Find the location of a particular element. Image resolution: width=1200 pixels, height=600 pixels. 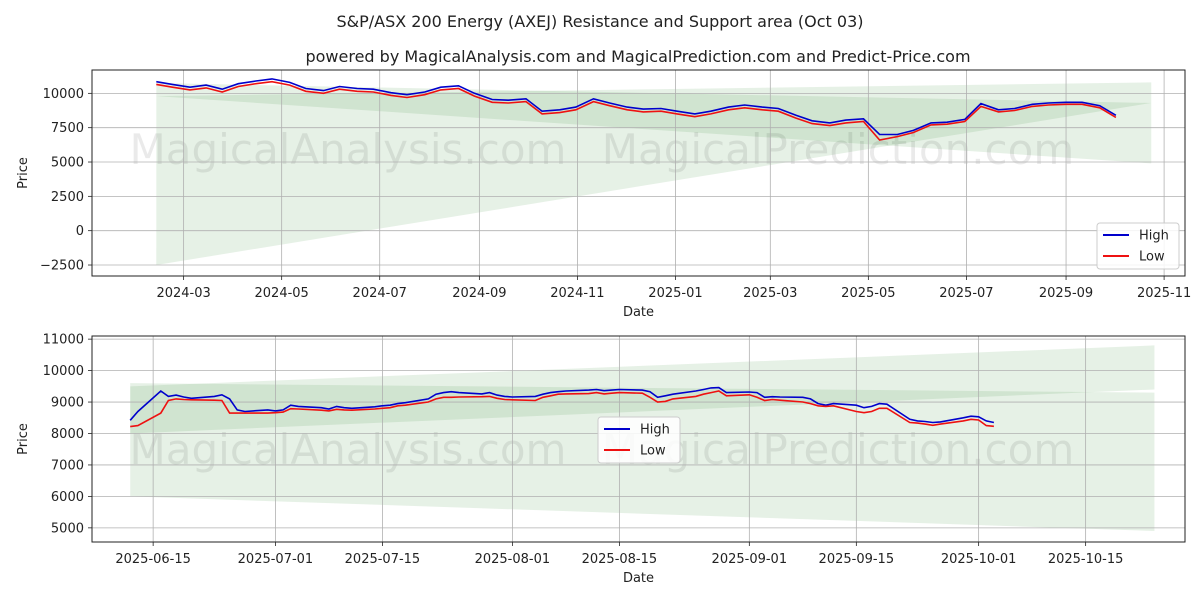

x-tick-label: 2025-07-15 is located at coordinates (383, 559).